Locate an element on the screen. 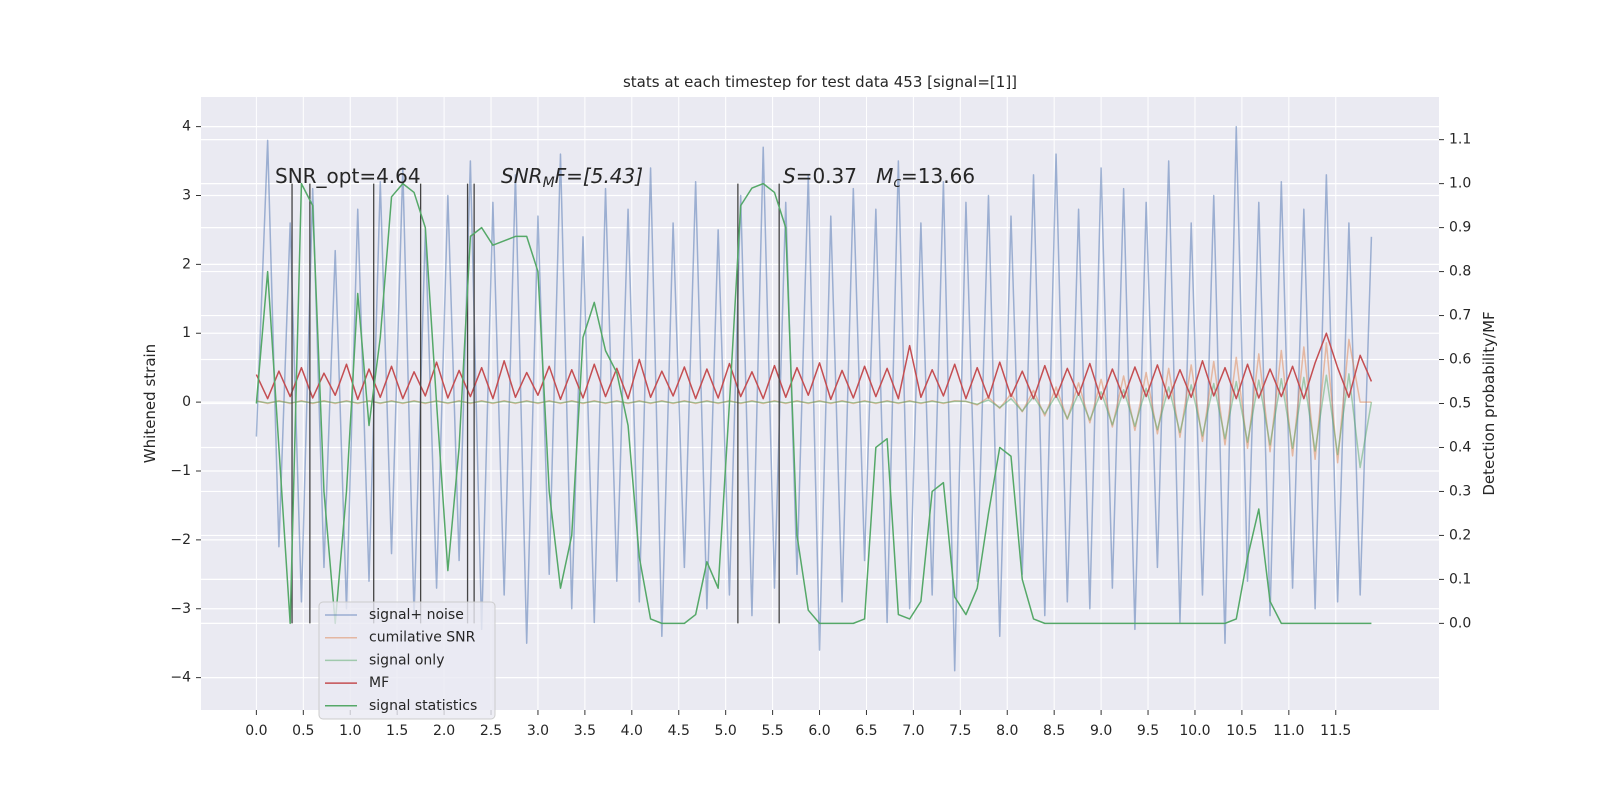 Image resolution: width=1600 pixels, height=800 pixels. y-tick-label: 1 is located at coordinates (186, 333).